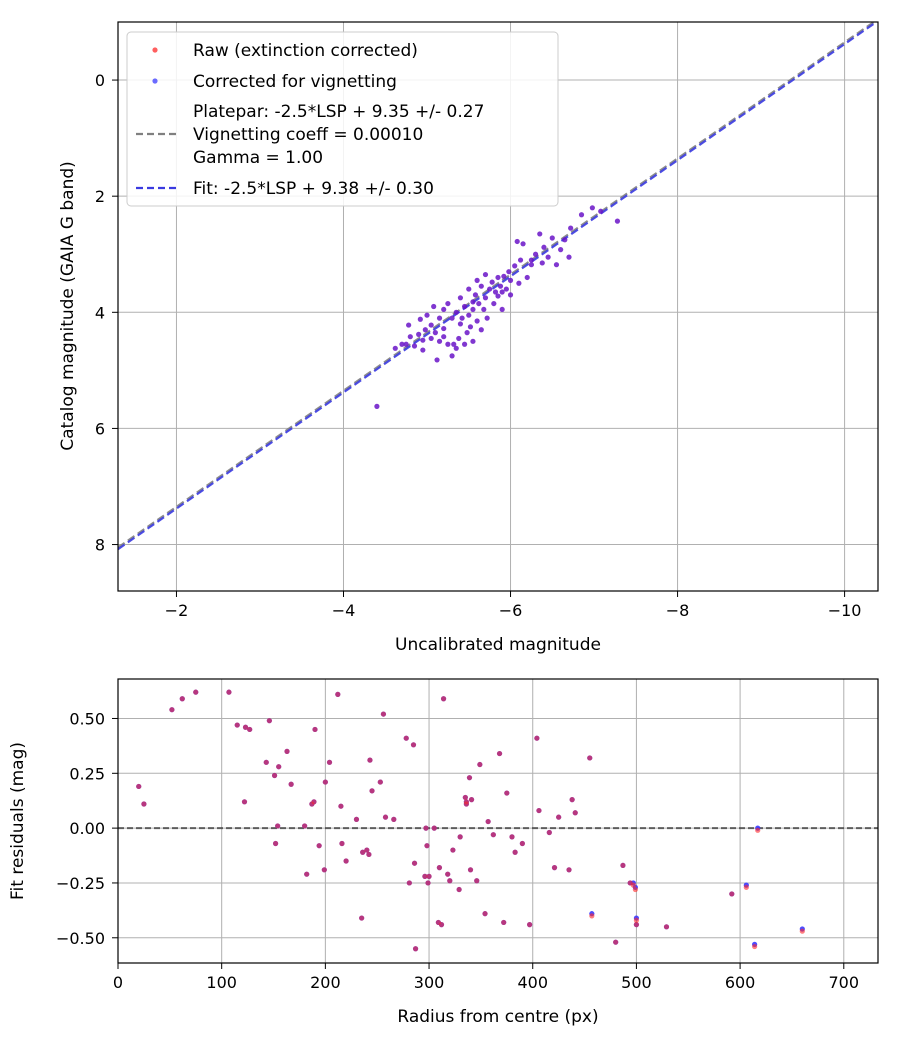  What do you see at coordinates (177, 610) in the screenshot?
I see `top-x-tick-label: −2` at bounding box center [177, 610].